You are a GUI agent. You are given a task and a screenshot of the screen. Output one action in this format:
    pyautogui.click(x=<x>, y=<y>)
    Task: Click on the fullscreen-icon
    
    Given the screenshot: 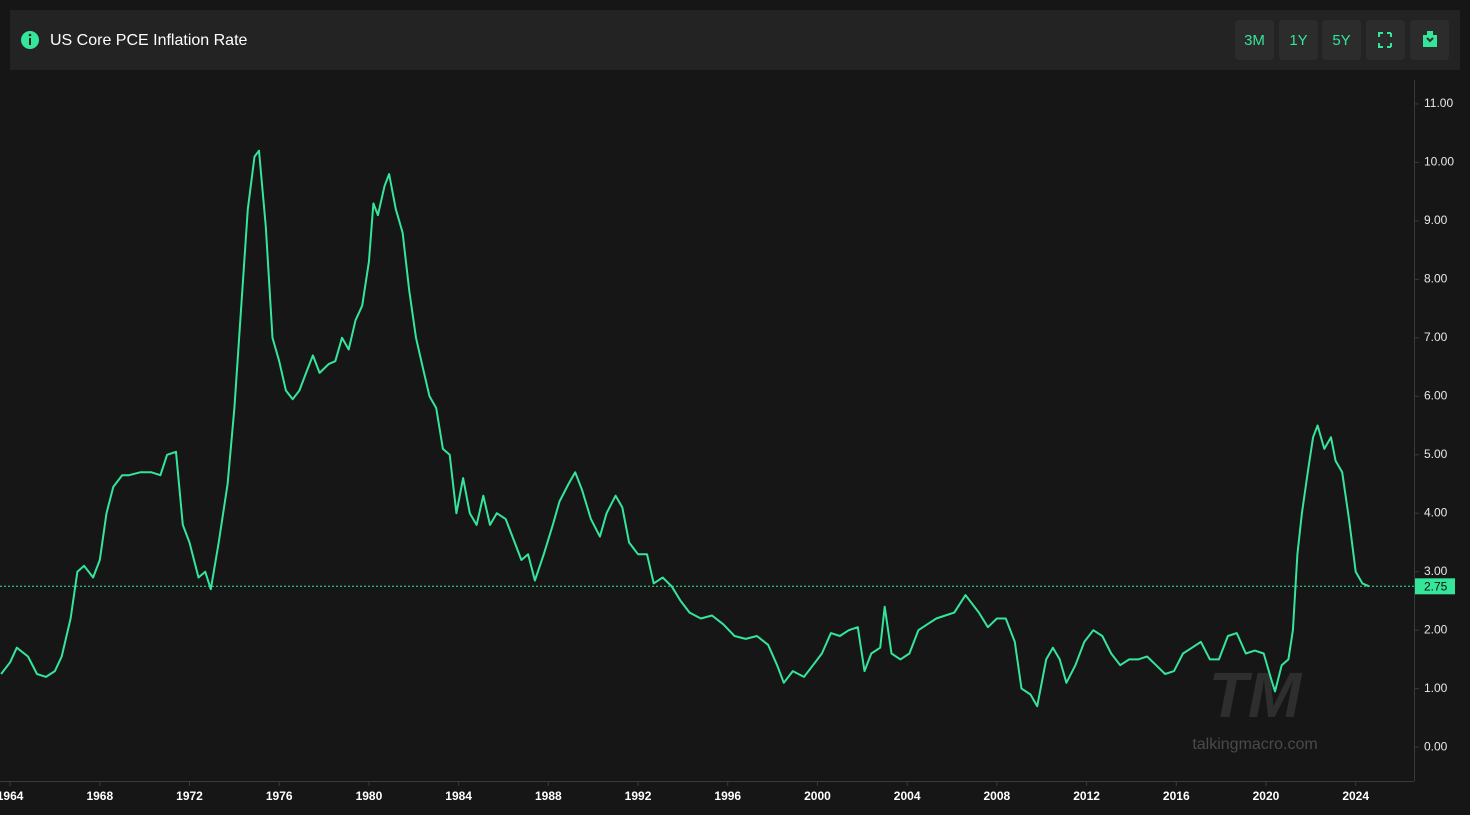 What is the action you would take?
    pyautogui.click(x=1385, y=40)
    